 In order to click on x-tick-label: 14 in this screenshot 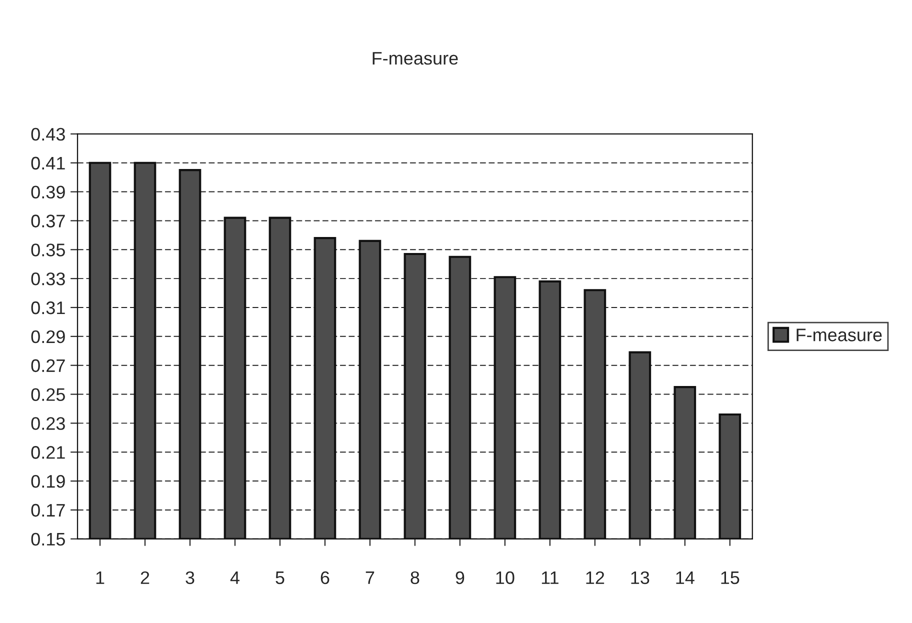, I will do `click(685, 578)`.